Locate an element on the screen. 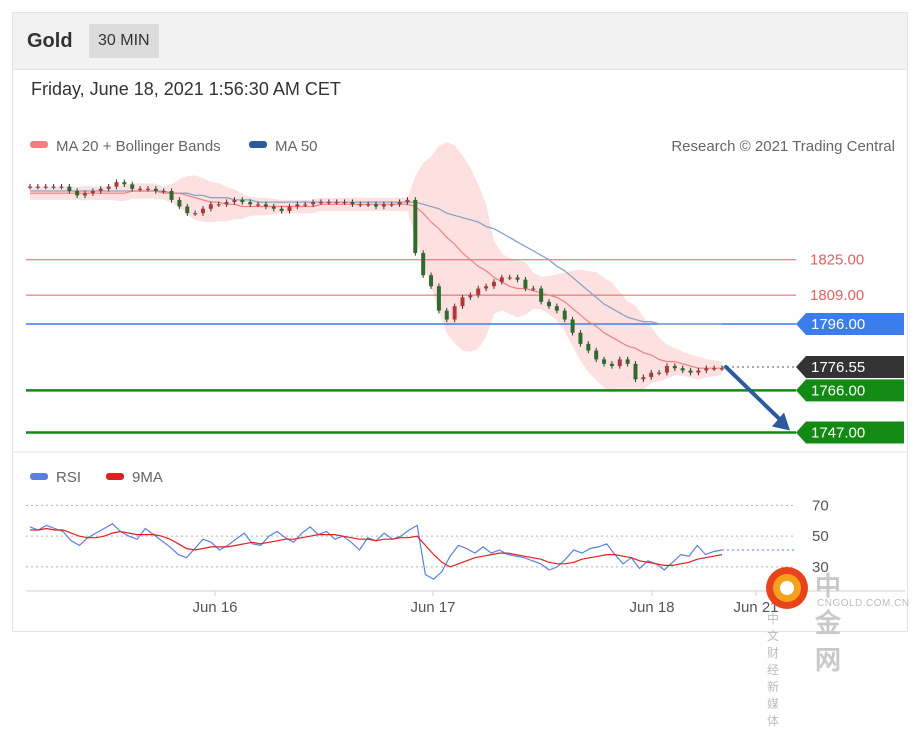  pivot-tag is located at coordinates (850, 323).